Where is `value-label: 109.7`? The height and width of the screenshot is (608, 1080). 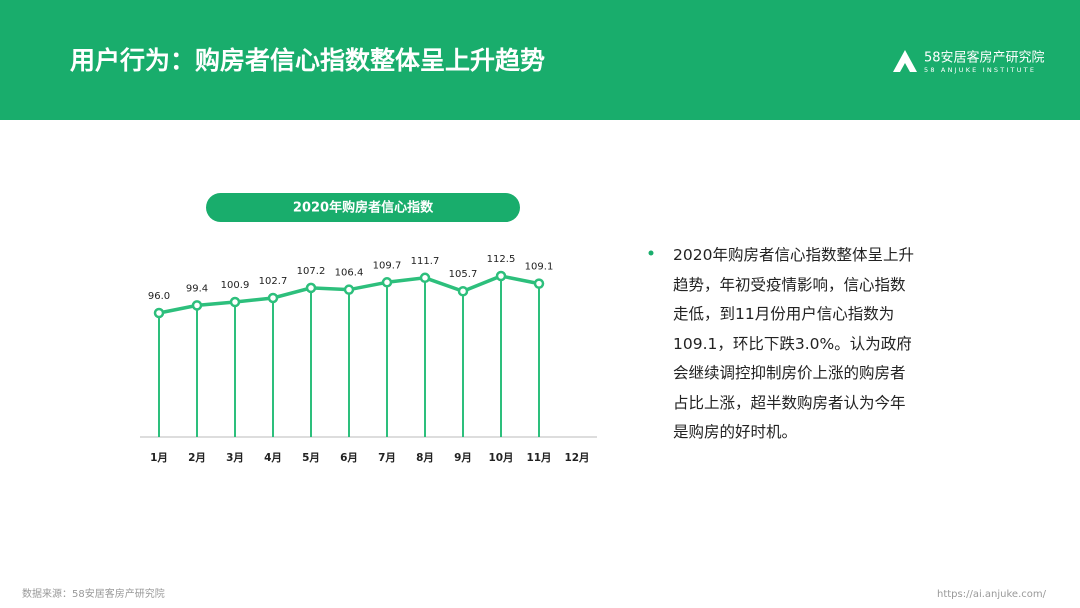 value-label: 109.7 is located at coordinates (387, 265).